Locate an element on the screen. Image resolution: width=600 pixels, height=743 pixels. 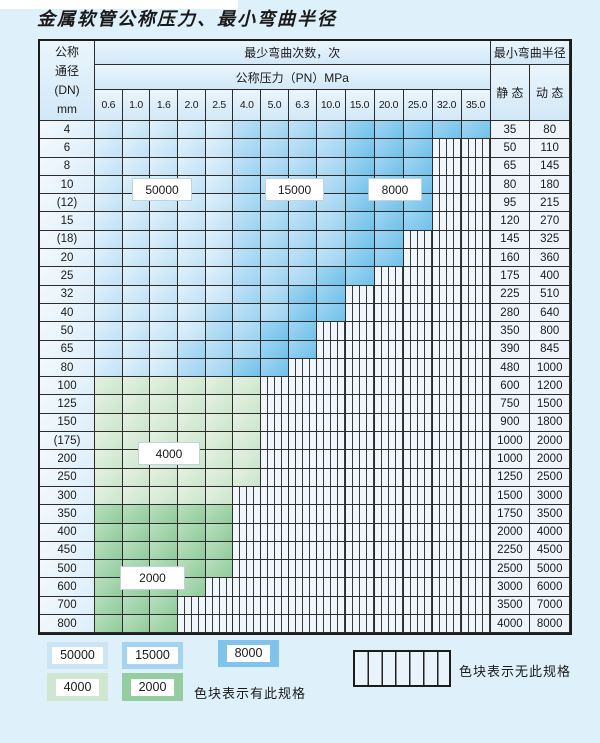
static-value-cell: 480 is located at coordinates (510, 368).